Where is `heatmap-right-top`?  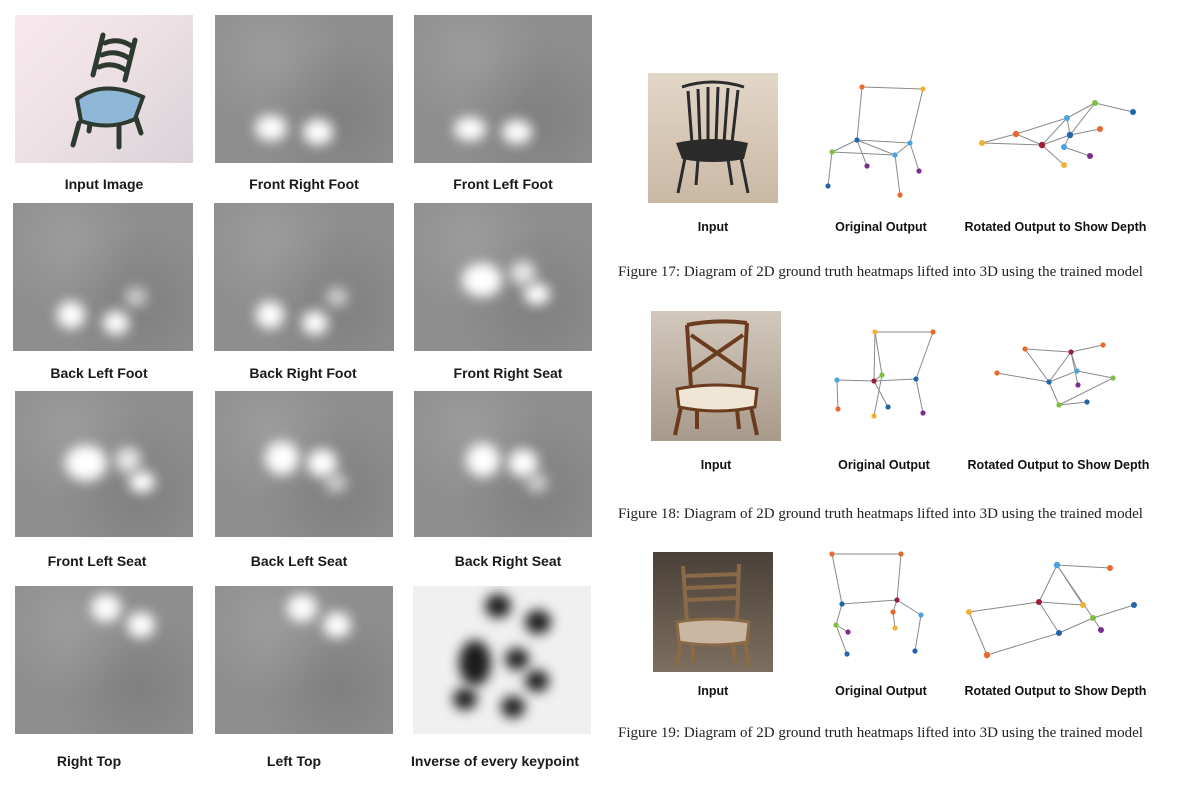
heatmap-right-top is located at coordinates (104, 660).